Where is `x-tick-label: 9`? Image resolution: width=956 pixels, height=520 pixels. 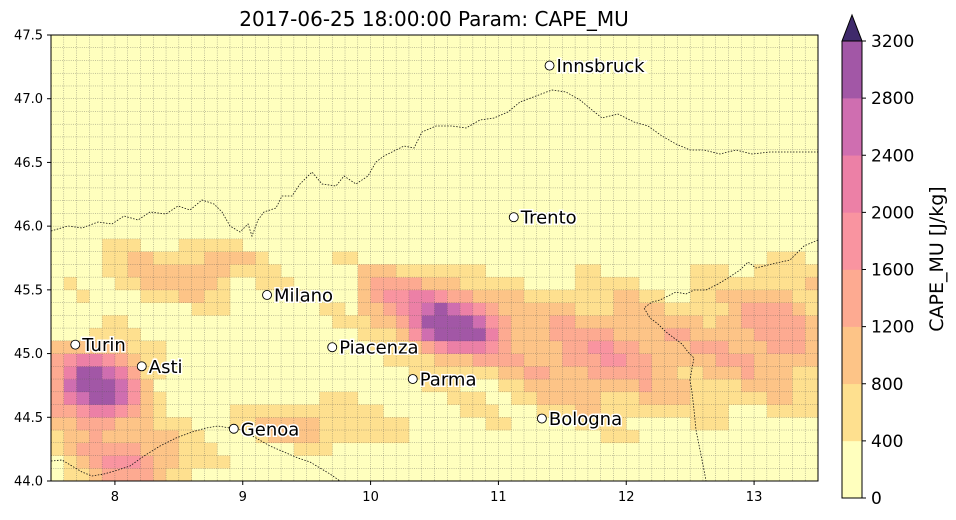 x-tick-label: 9 is located at coordinates (243, 497).